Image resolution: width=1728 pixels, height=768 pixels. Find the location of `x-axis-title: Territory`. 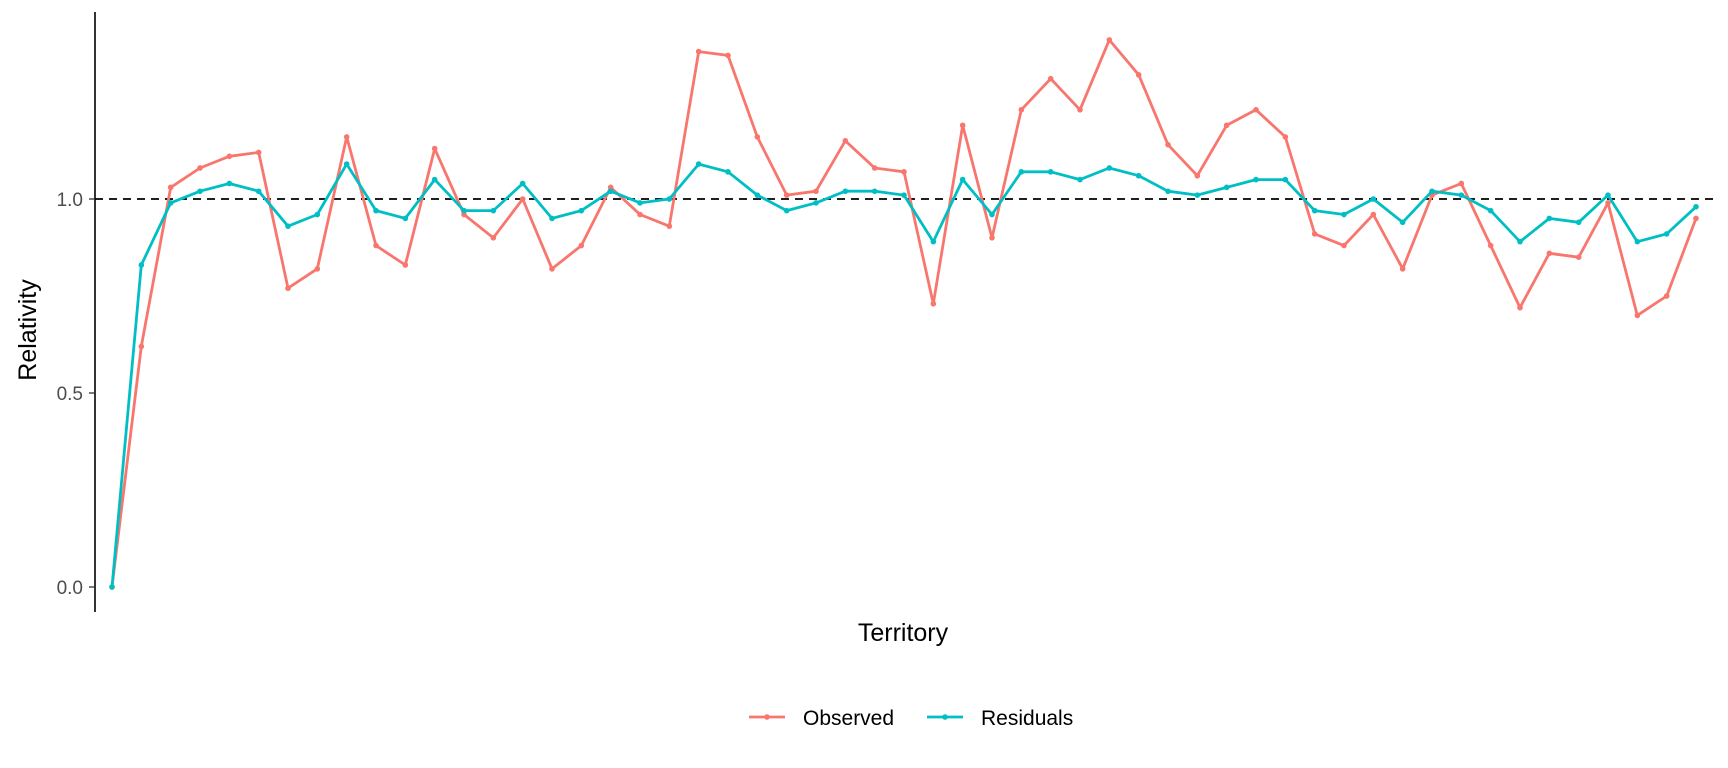

x-axis-title: Territory is located at coordinates (903, 633).